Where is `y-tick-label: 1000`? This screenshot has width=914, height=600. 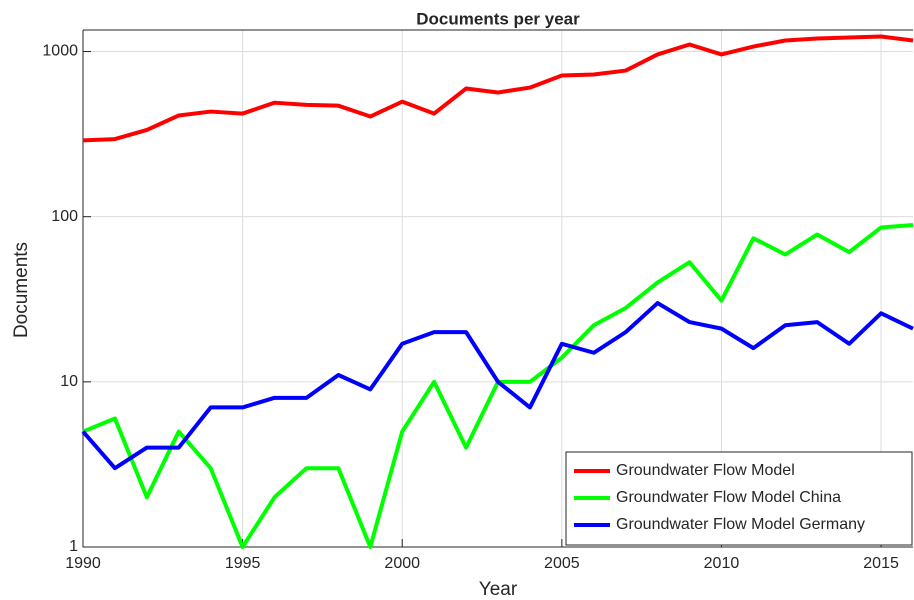
y-tick-label: 1000 is located at coordinates (60, 51).